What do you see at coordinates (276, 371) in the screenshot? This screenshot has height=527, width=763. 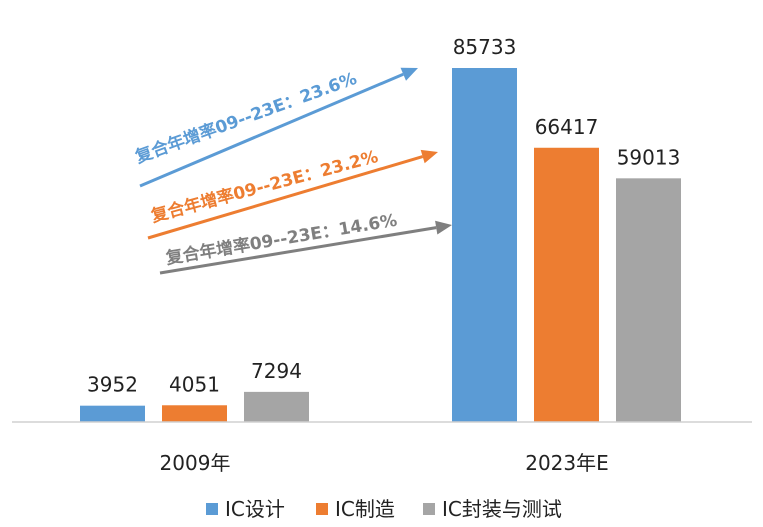 I see `value-label-3-1: 7294` at bounding box center [276, 371].